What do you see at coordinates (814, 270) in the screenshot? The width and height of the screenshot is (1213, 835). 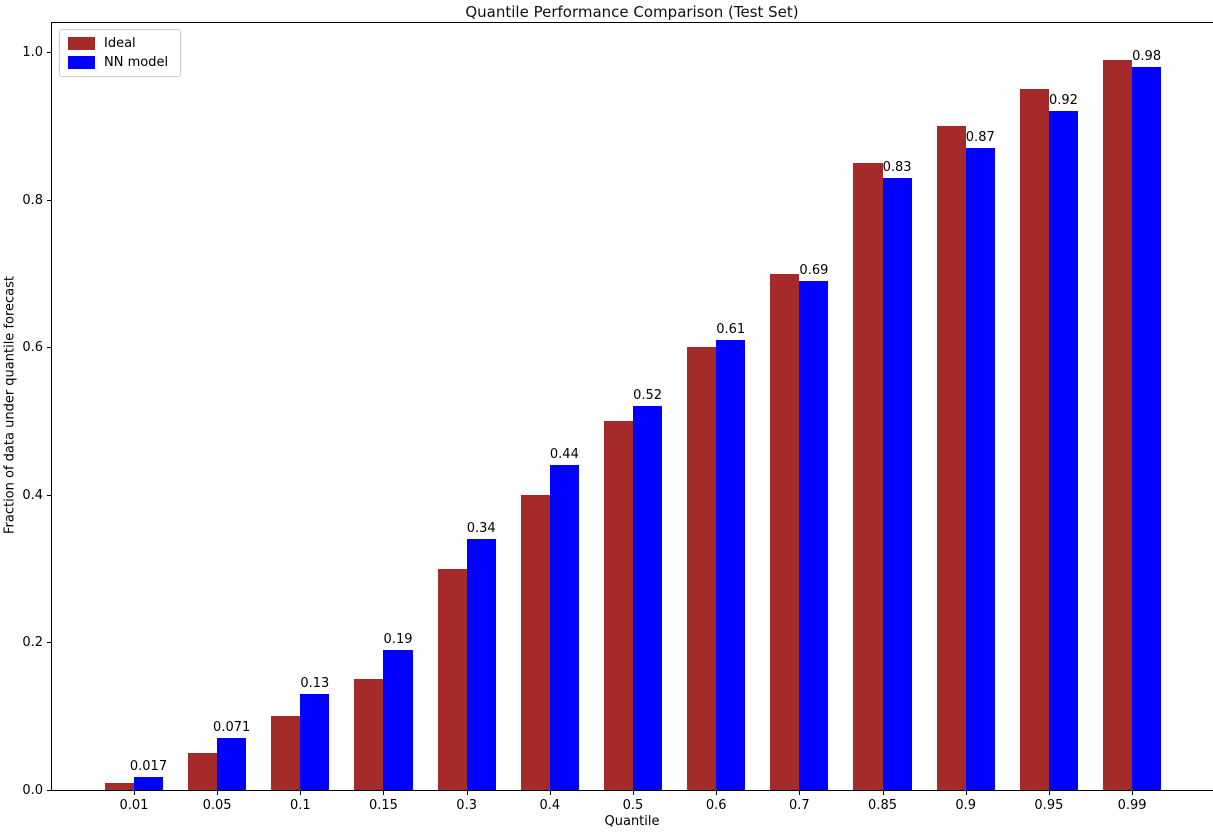 I see `bar-value-label-0.7: 0.69` at bounding box center [814, 270].